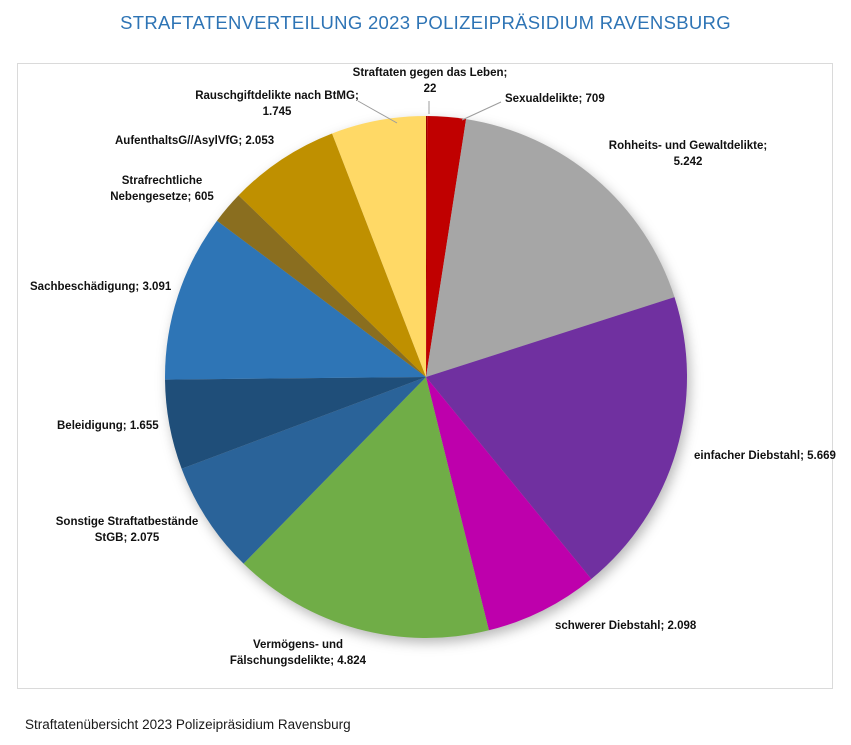 The width and height of the screenshot is (851, 745). Describe the element at coordinates (446, 246) in the screenshot. I see `pie-slice-sexualdelikte` at that location.